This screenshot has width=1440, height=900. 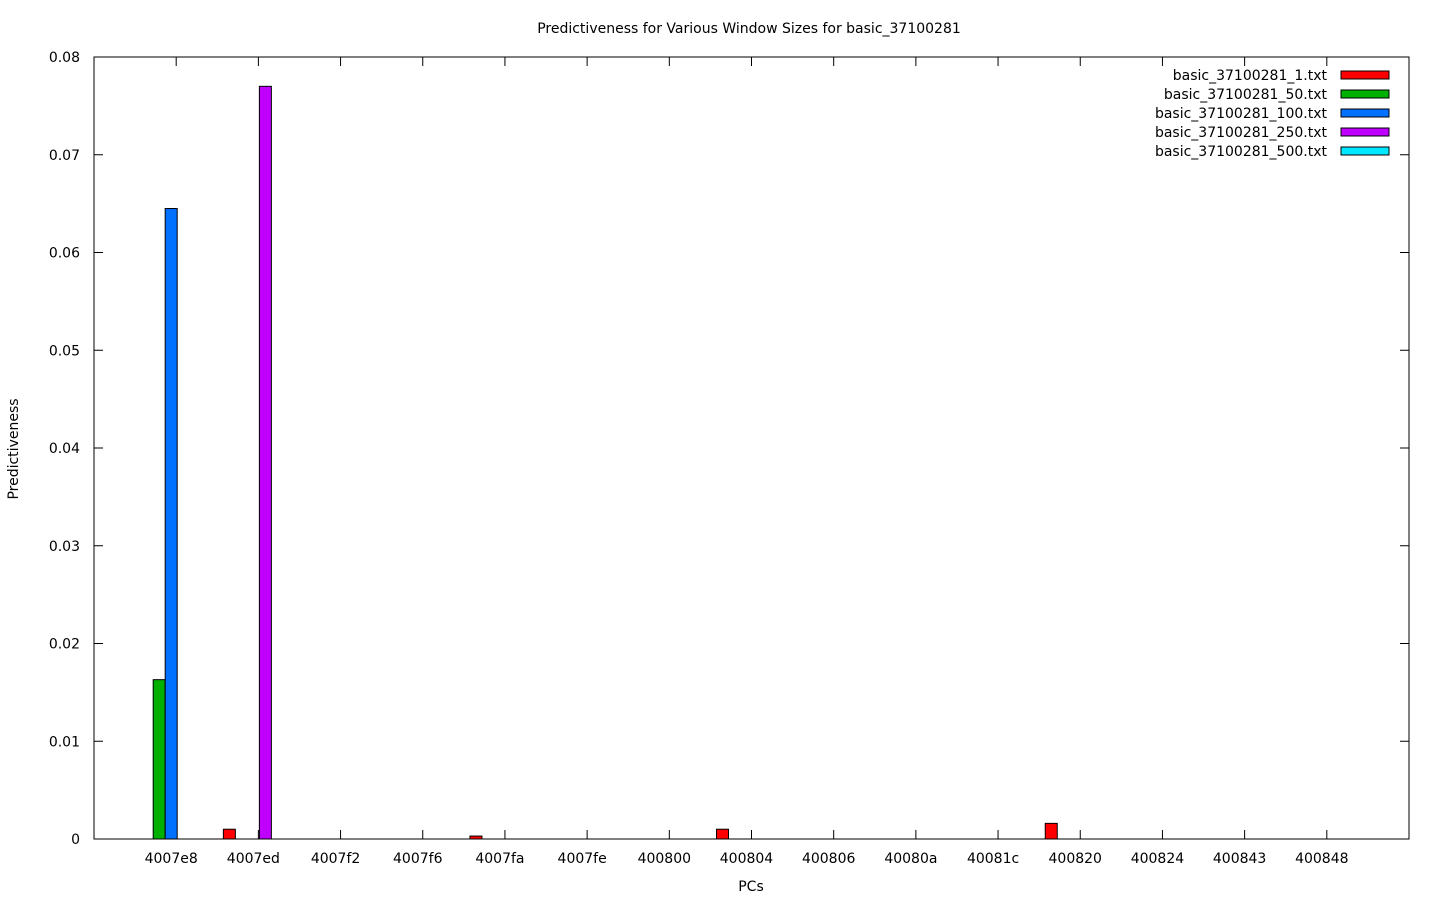 I want to click on x-tick-label: 4007fe, so click(x=582, y=859).